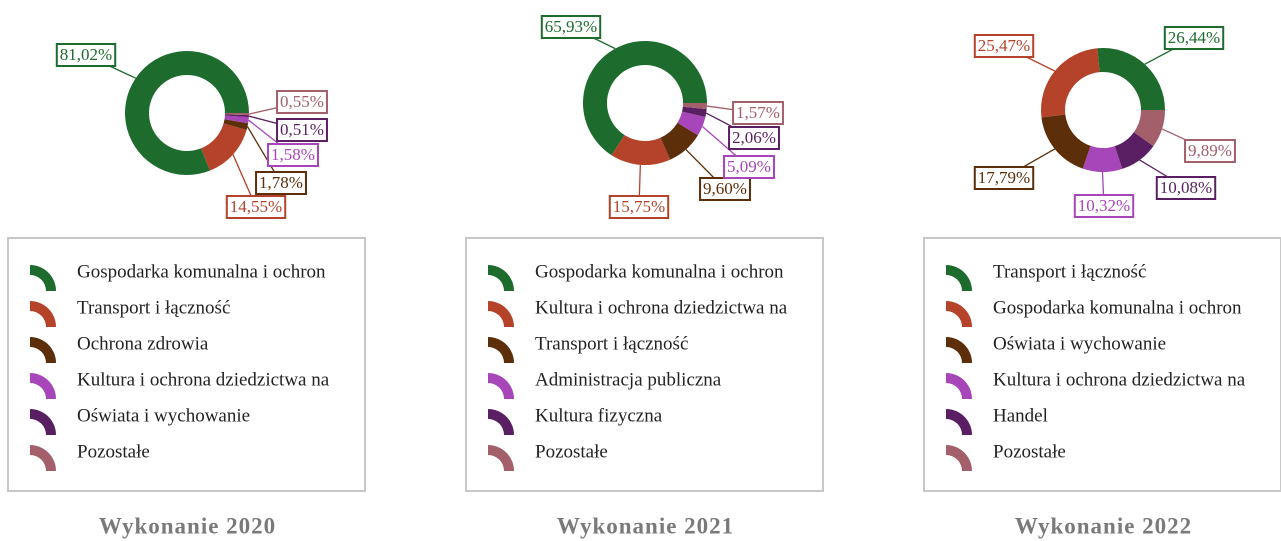 Image resolution: width=1281 pixels, height=541 pixels. I want to click on data-label: 25,47%, so click(1004, 46).